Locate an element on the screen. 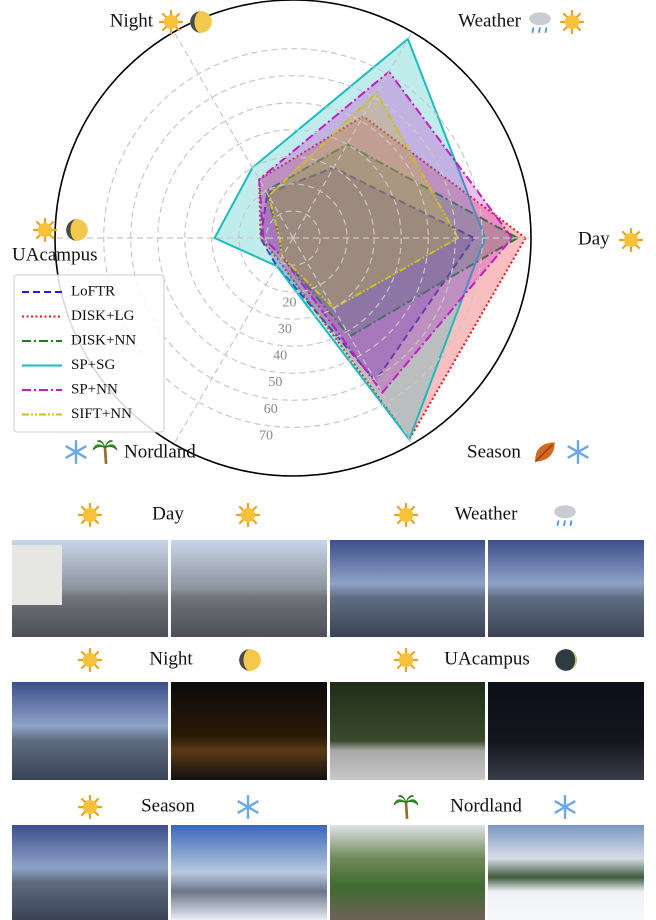 The height and width of the screenshot is (920, 656). legend-label: SIFT+NN is located at coordinates (101, 414).